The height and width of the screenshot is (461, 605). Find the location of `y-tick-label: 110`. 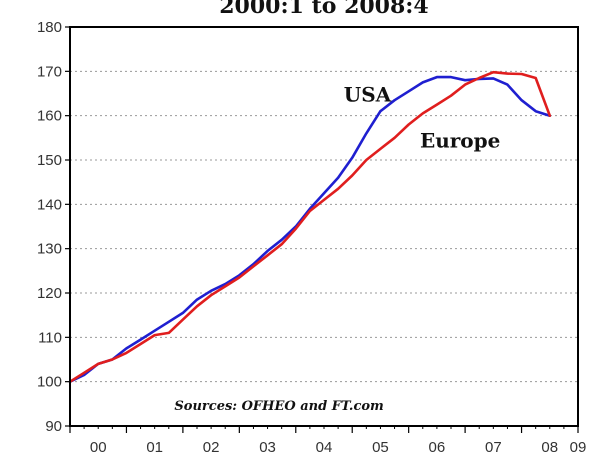

y-tick-label: 110 is located at coordinates (50, 337).